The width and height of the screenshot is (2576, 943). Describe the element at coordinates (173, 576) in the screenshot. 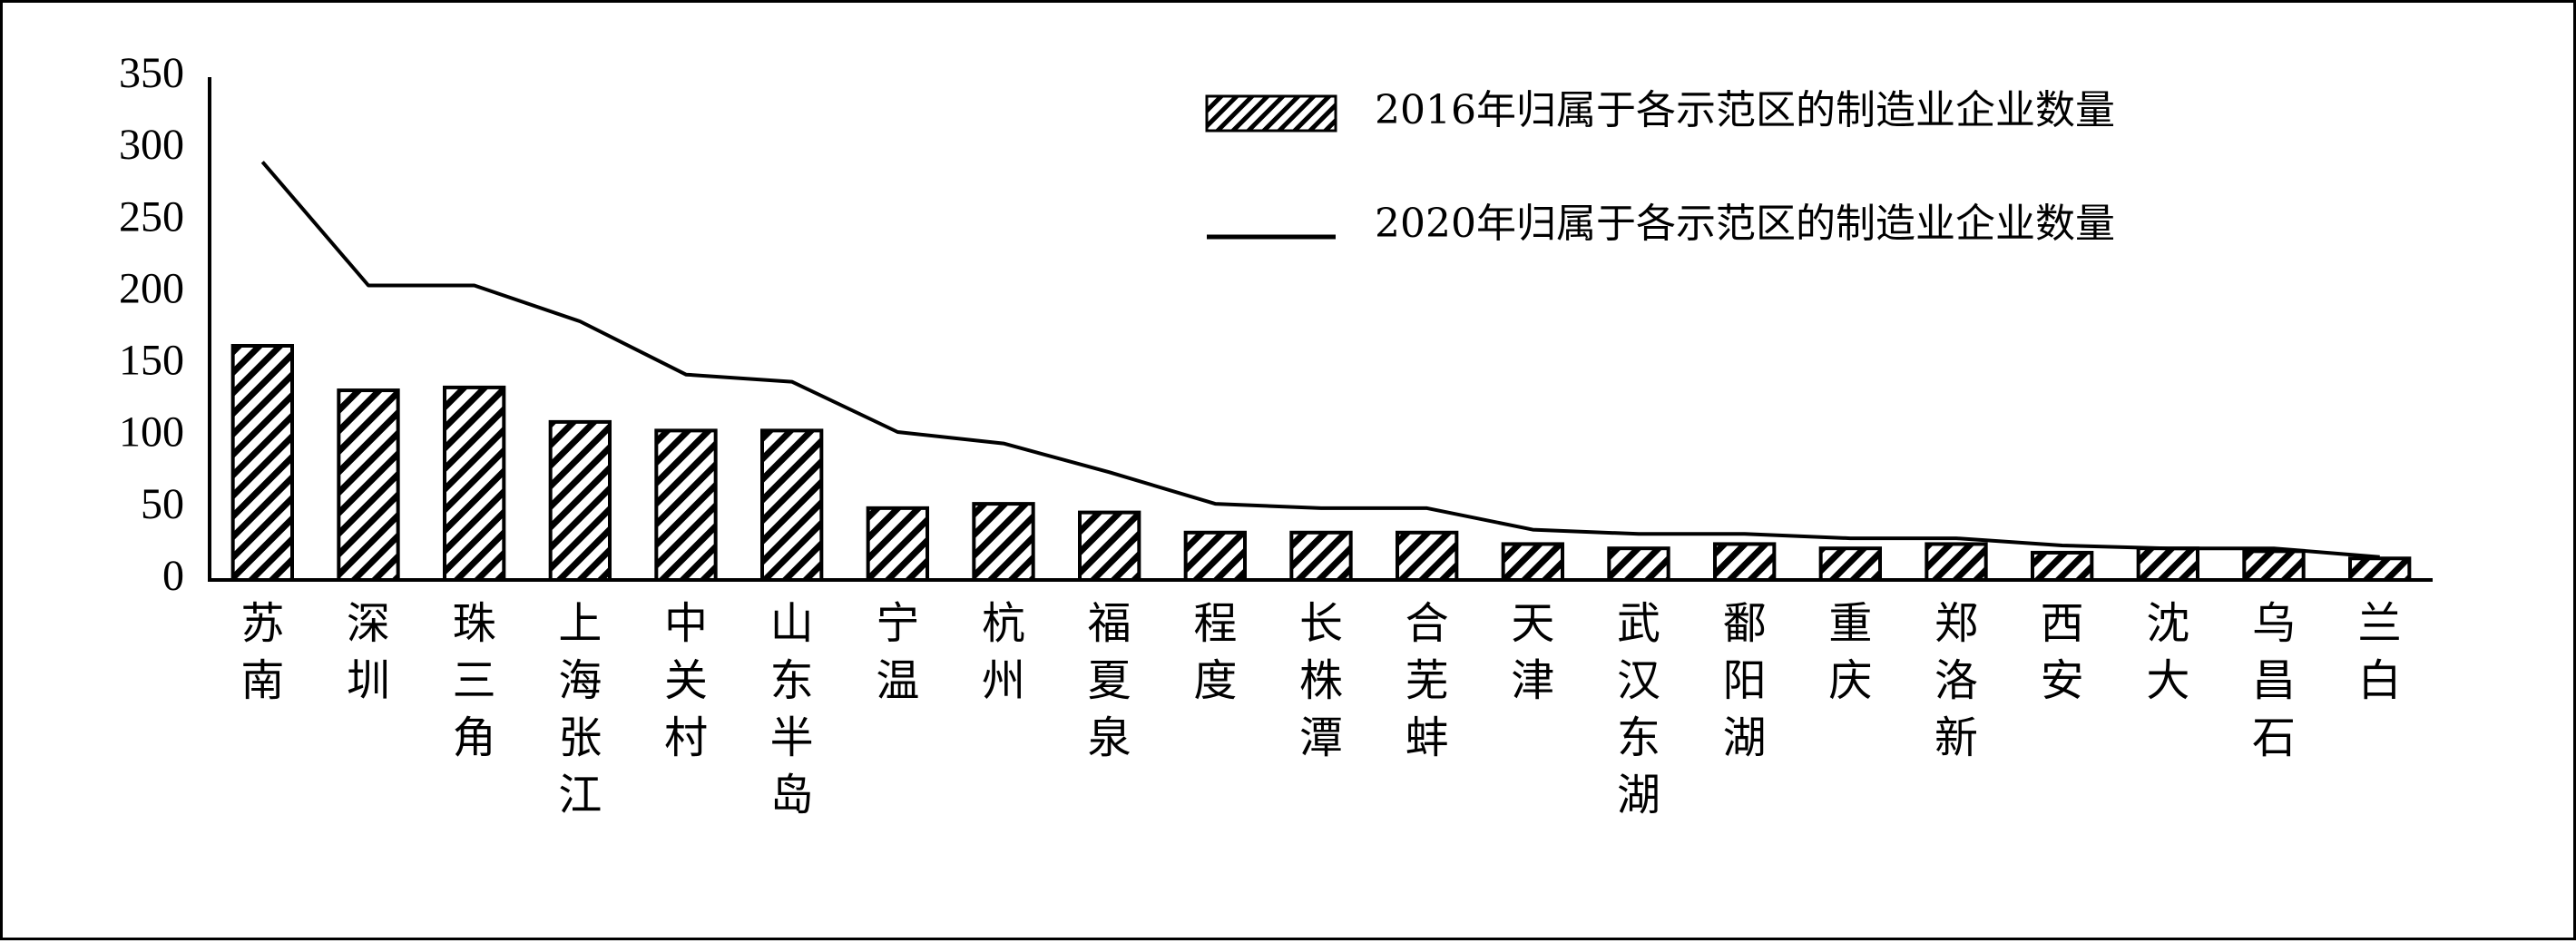

I see `y-tick-label: 0` at that location.